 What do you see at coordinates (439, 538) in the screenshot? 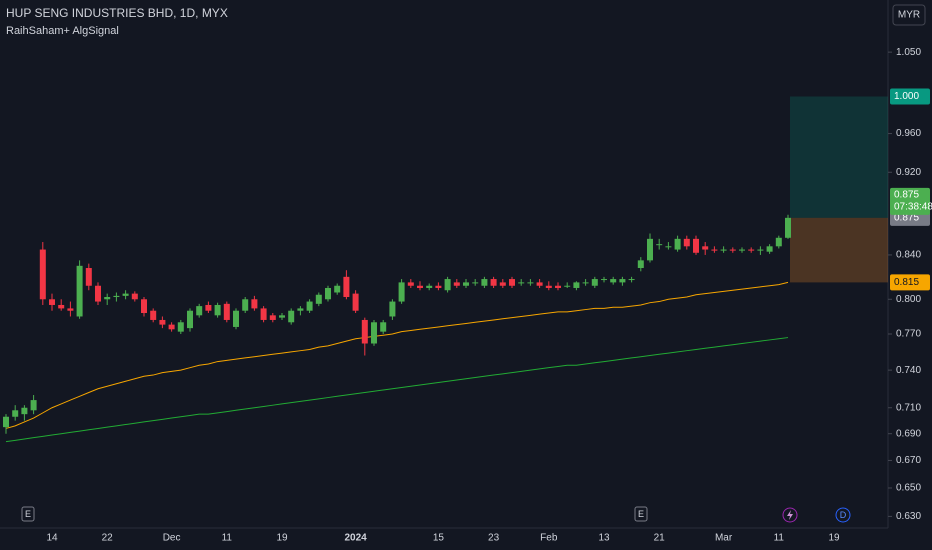
I see `x-tick-label: 15` at bounding box center [439, 538].